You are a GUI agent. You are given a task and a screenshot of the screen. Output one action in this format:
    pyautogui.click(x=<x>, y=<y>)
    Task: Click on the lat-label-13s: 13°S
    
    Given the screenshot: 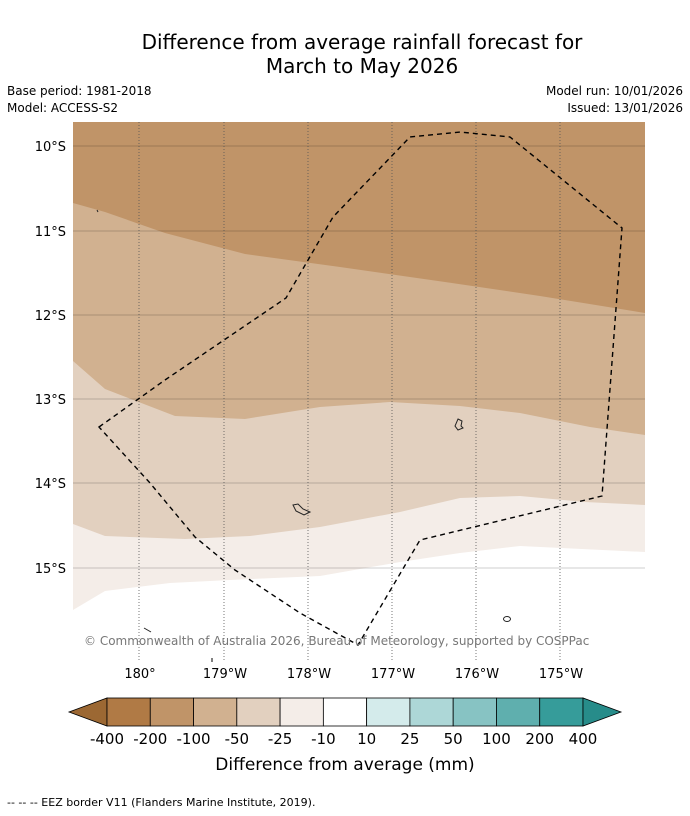 What is the action you would take?
    pyautogui.click(x=50, y=400)
    